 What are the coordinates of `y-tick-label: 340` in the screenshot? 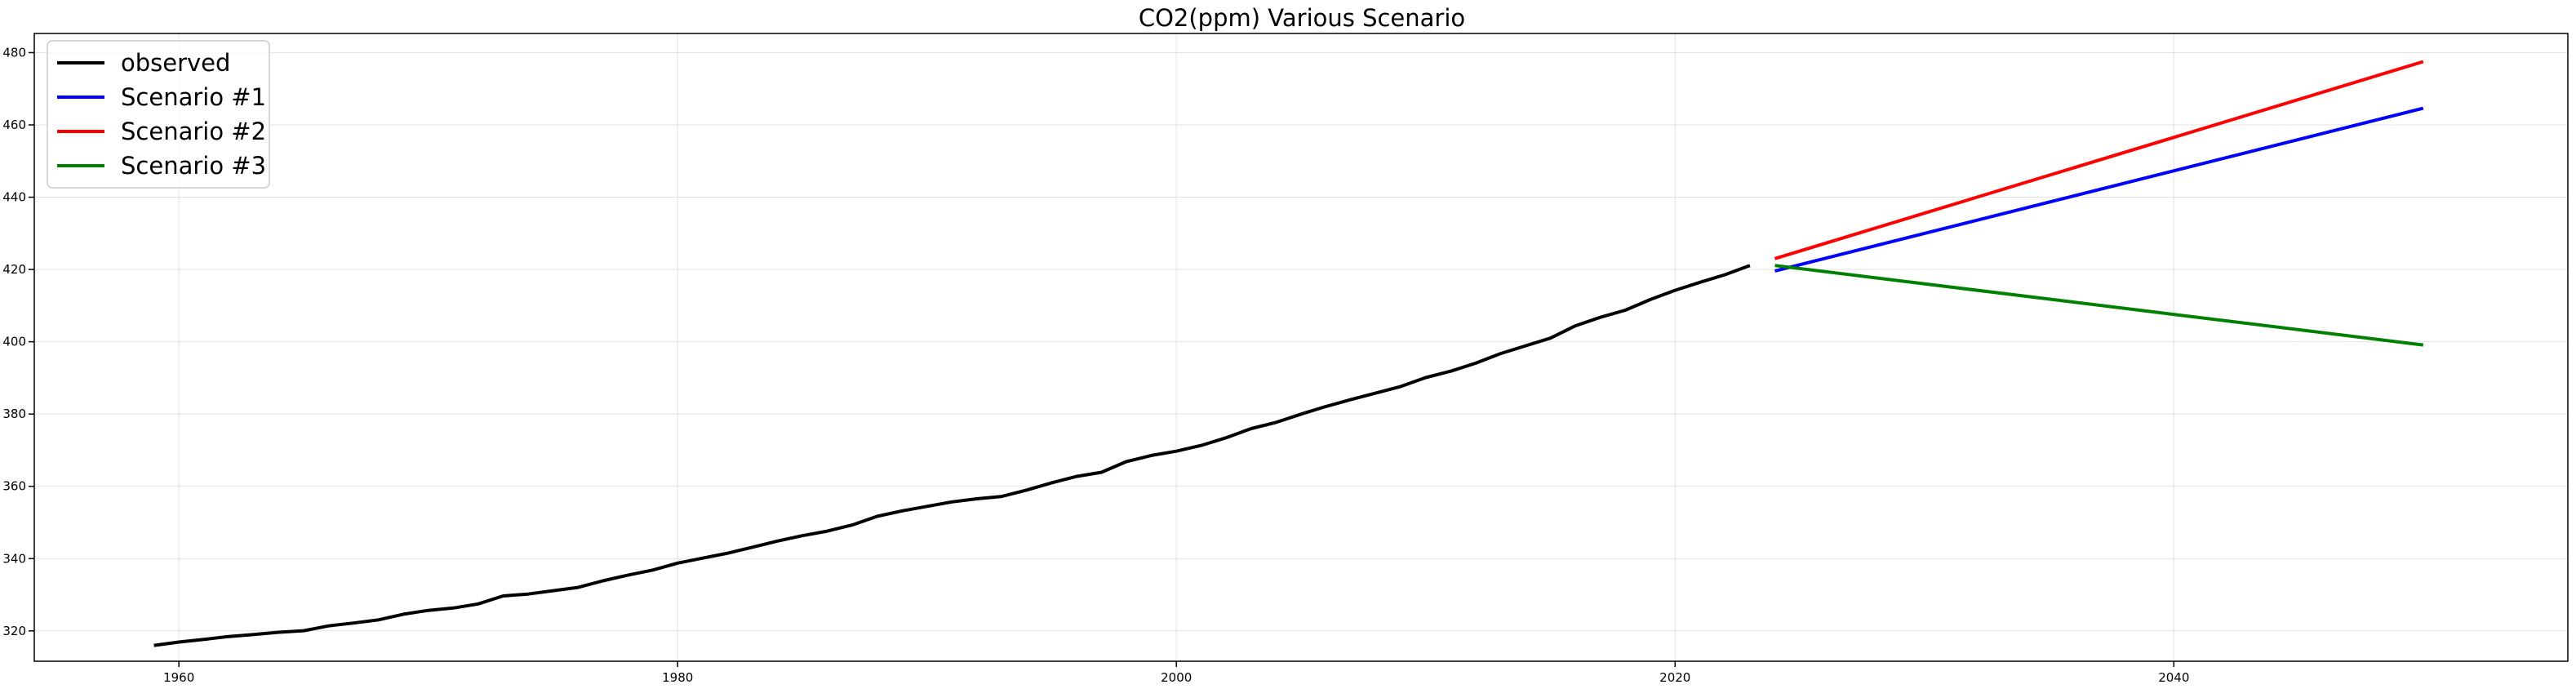 It's located at (14, 558).